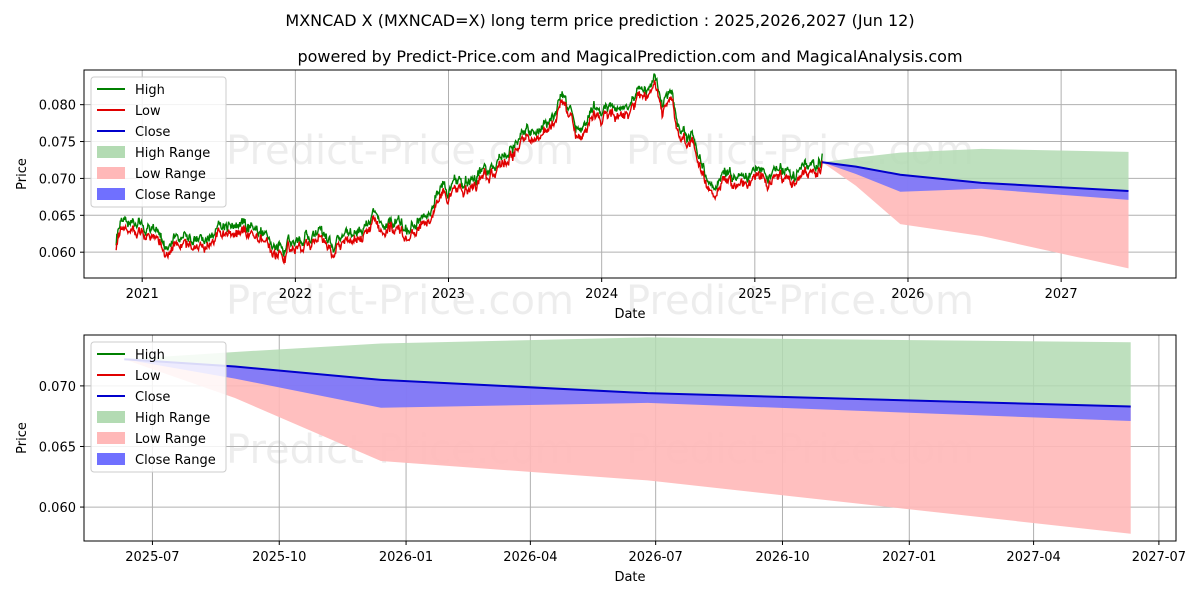 The height and width of the screenshot is (604, 1200). Describe the element at coordinates (152, 557) in the screenshot. I see `x-tick-label: 2025-07` at that location.